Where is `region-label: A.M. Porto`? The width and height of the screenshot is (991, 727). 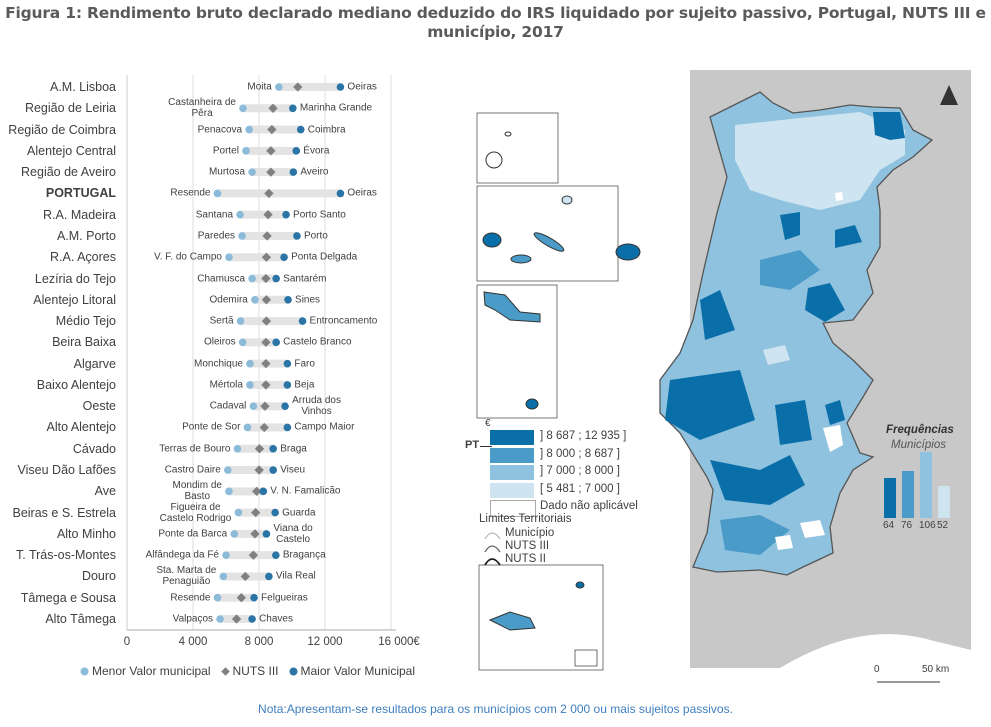 region-label: A.M. Porto is located at coordinates (86, 235).